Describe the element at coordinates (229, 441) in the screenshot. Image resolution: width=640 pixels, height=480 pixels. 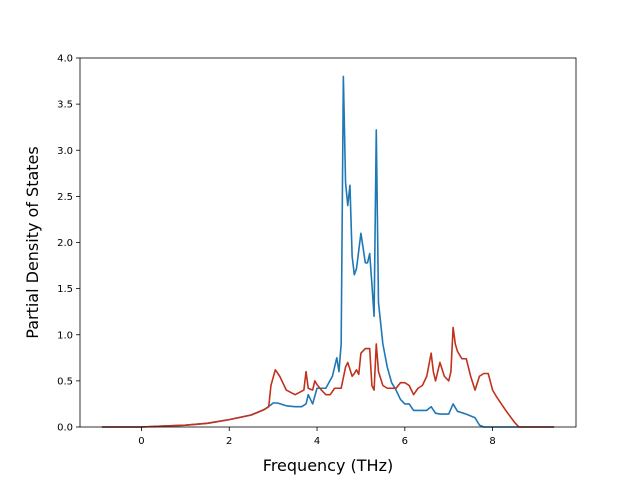
I see `x-tick-label: 2` at that location.